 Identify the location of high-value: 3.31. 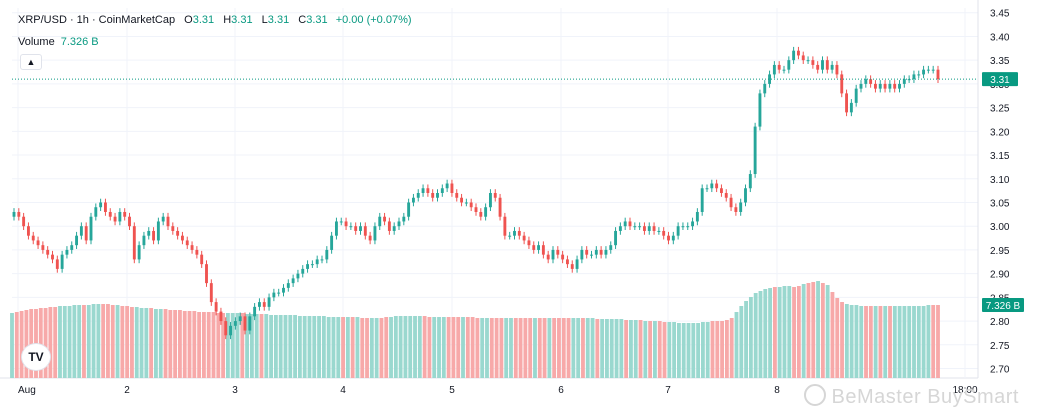
(242, 20).